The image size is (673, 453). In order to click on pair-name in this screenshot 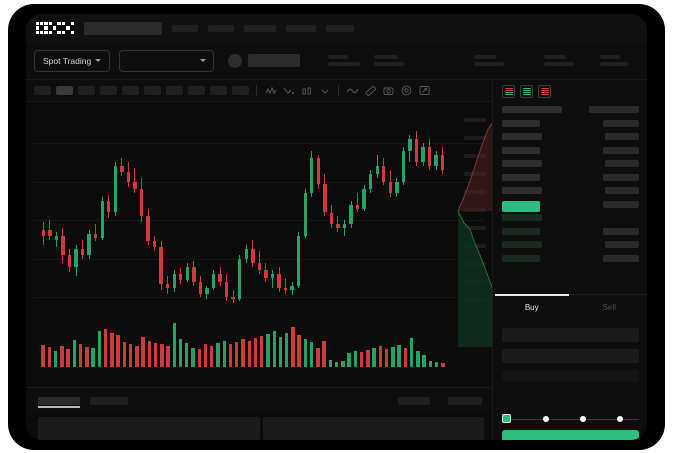, I will do `click(274, 60)`.